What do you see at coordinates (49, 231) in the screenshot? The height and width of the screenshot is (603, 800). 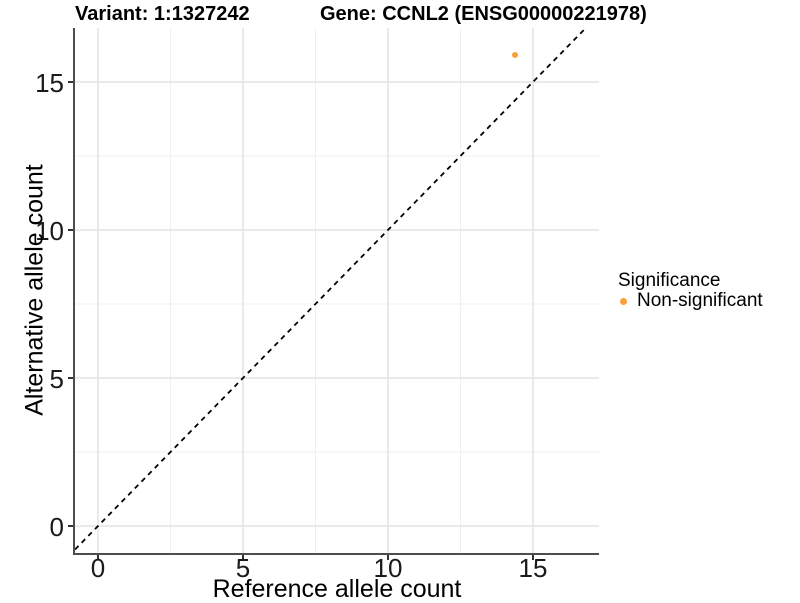 I see `y-tick-label: 10` at bounding box center [49, 231].